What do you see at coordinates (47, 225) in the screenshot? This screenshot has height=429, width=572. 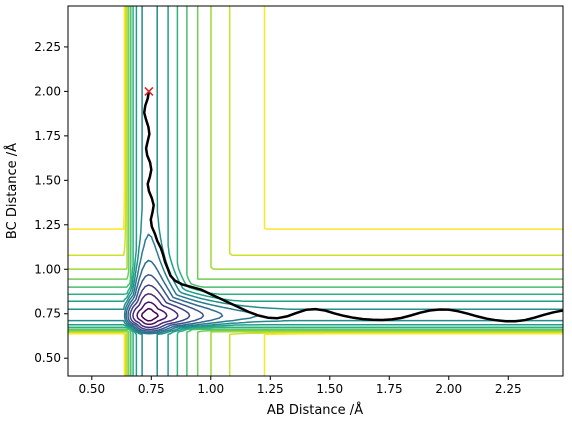 I see `y-tick-label: 1.25` at bounding box center [47, 225].